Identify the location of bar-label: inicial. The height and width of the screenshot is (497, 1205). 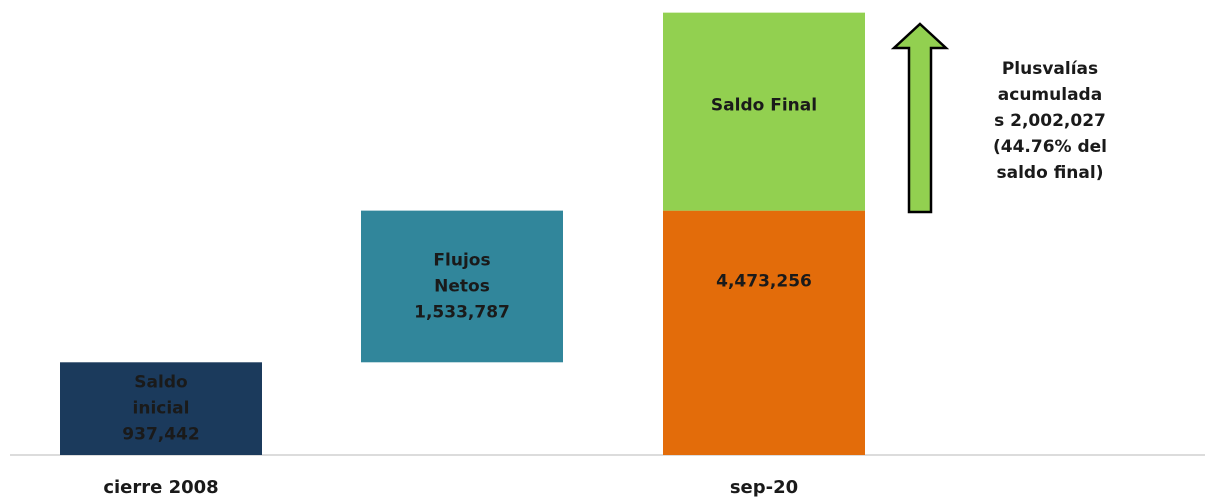
(161, 409).